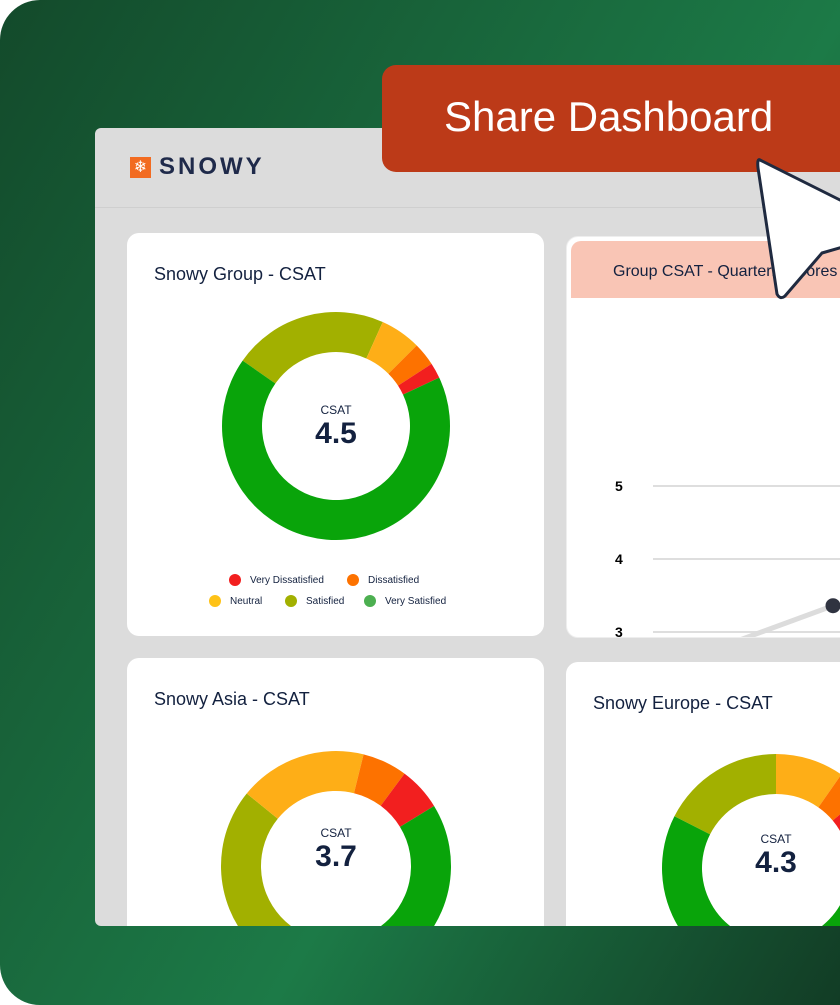 The width and height of the screenshot is (840, 1005). I want to click on donut-center: CSAT 3.7, so click(336, 850).